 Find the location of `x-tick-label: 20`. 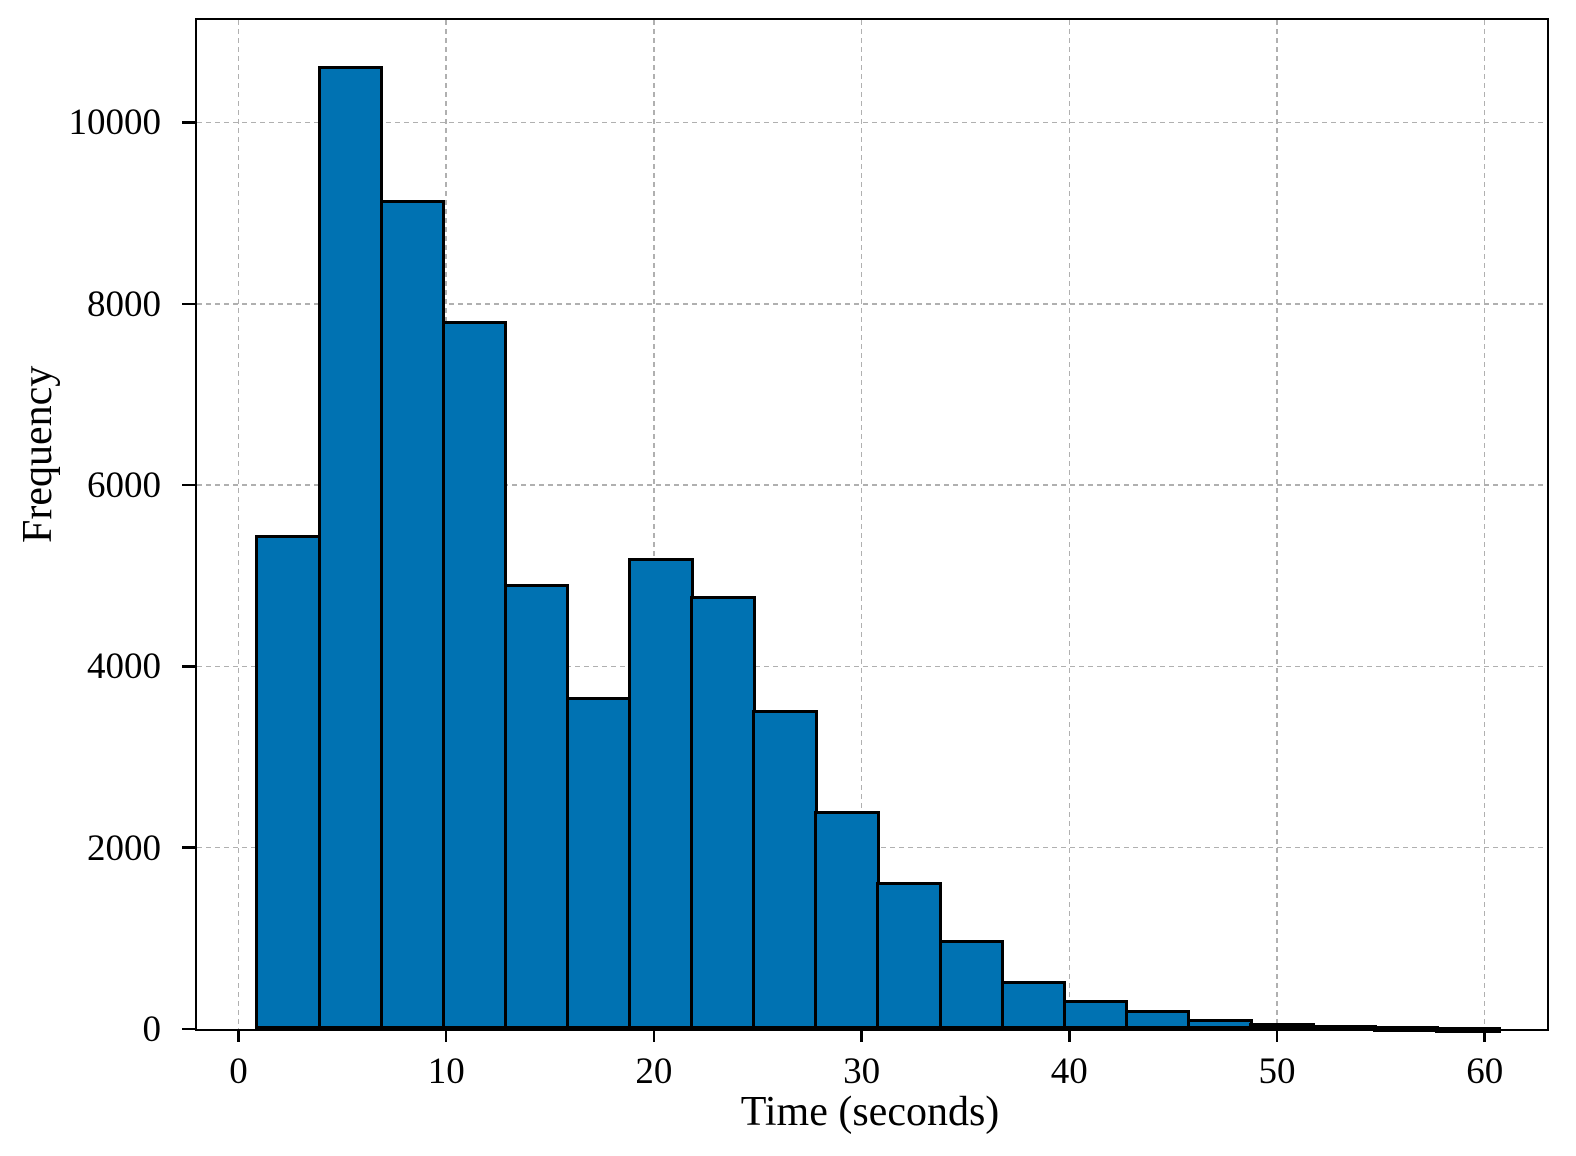

x-tick-label: 20 is located at coordinates (654, 1071).